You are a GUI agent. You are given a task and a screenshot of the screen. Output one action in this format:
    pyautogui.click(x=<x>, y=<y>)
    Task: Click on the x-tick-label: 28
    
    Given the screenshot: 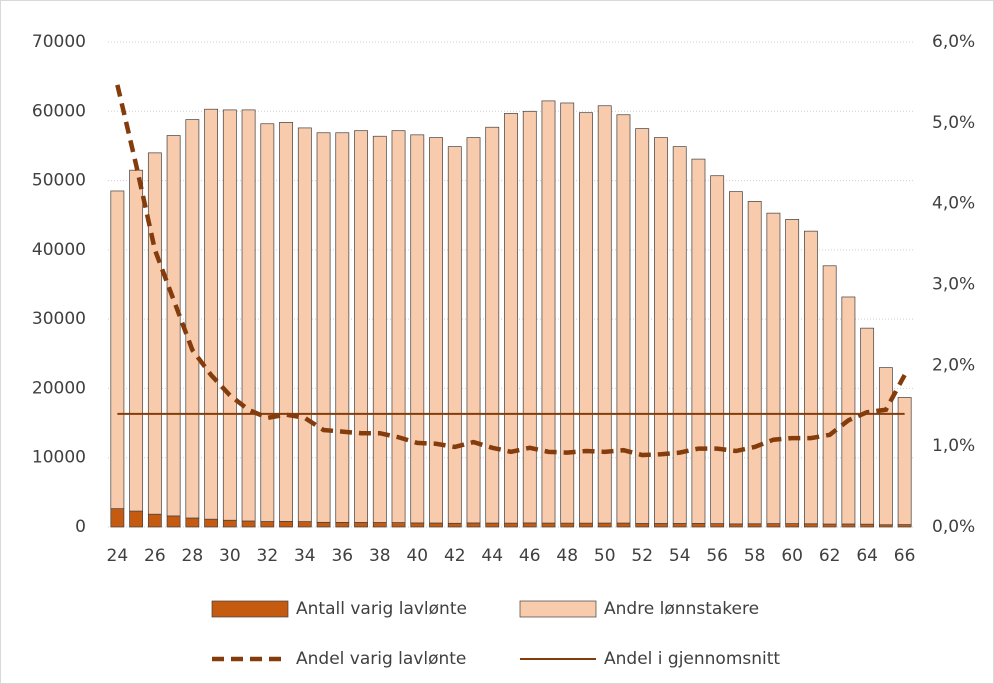 What is the action you would take?
    pyautogui.click(x=193, y=556)
    